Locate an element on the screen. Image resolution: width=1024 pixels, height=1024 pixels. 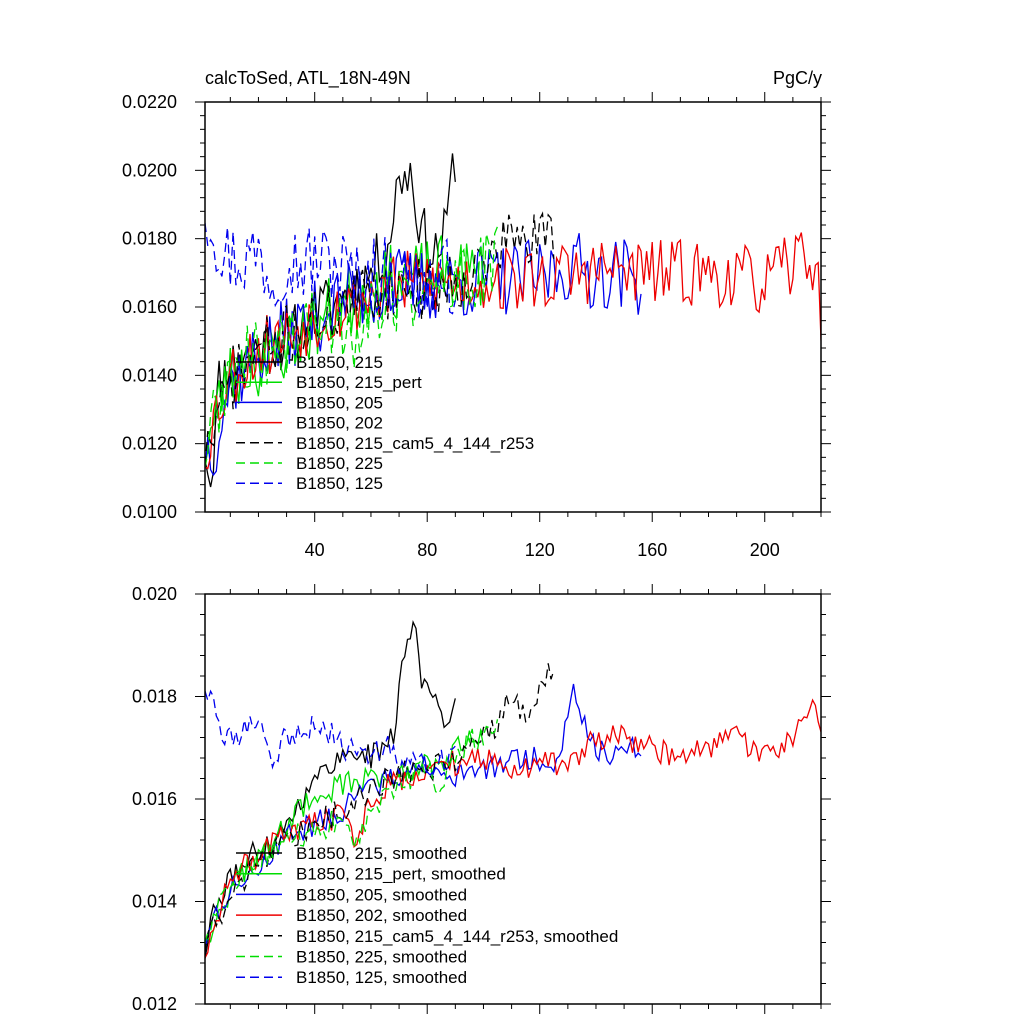
bottom-legend-label: B1850, 215_cam5_4_144_r253, smoothed is located at coordinates (457, 936).